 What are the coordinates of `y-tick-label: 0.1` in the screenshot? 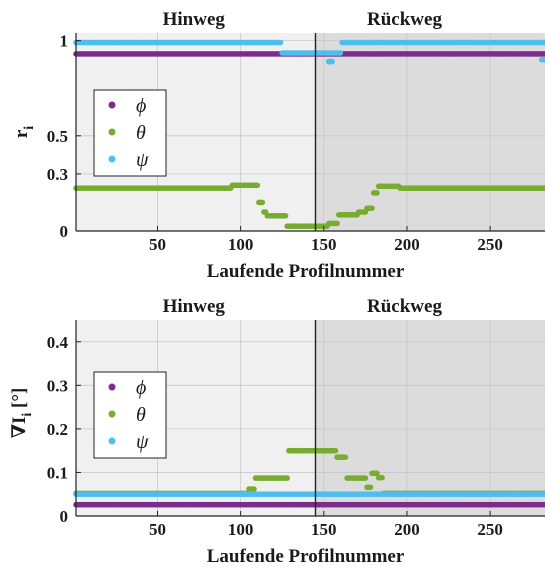 It's located at (57, 472).